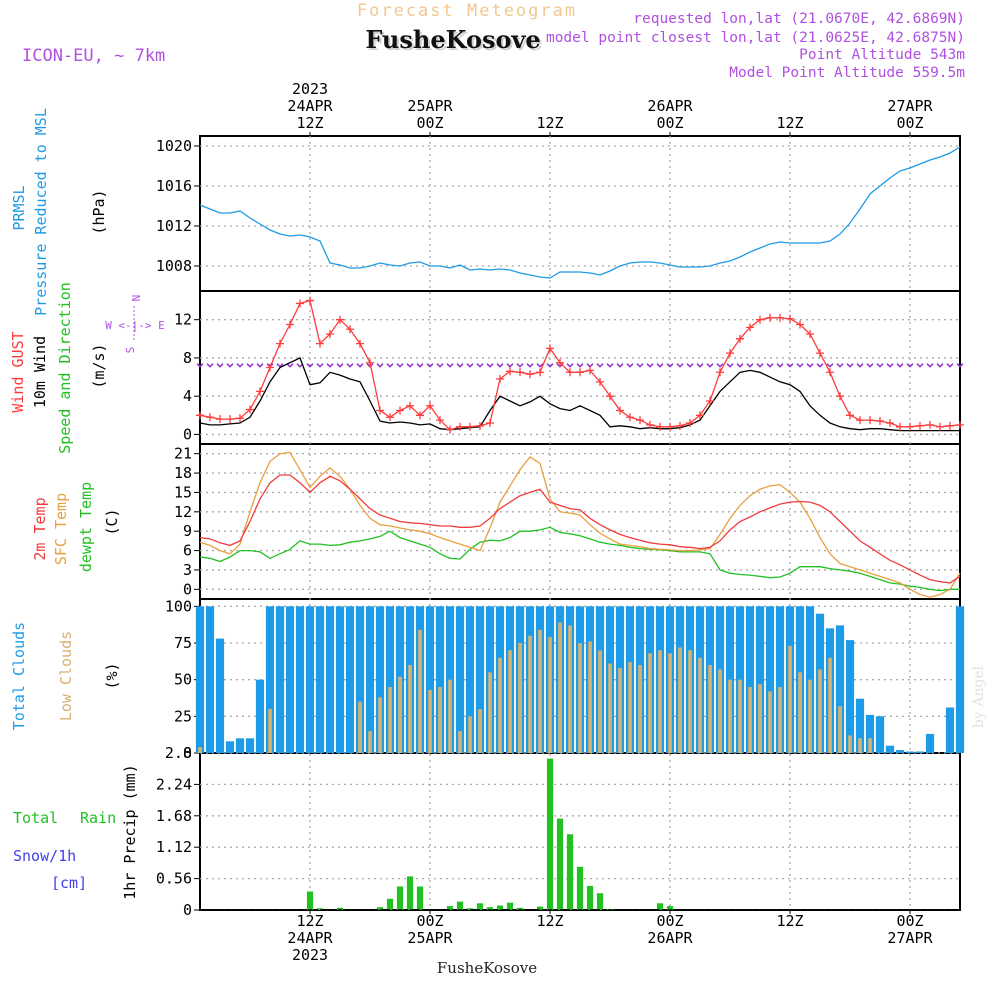  Describe the element at coordinates (183, 680) in the screenshot. I see `y-tick-label: 50` at that location.